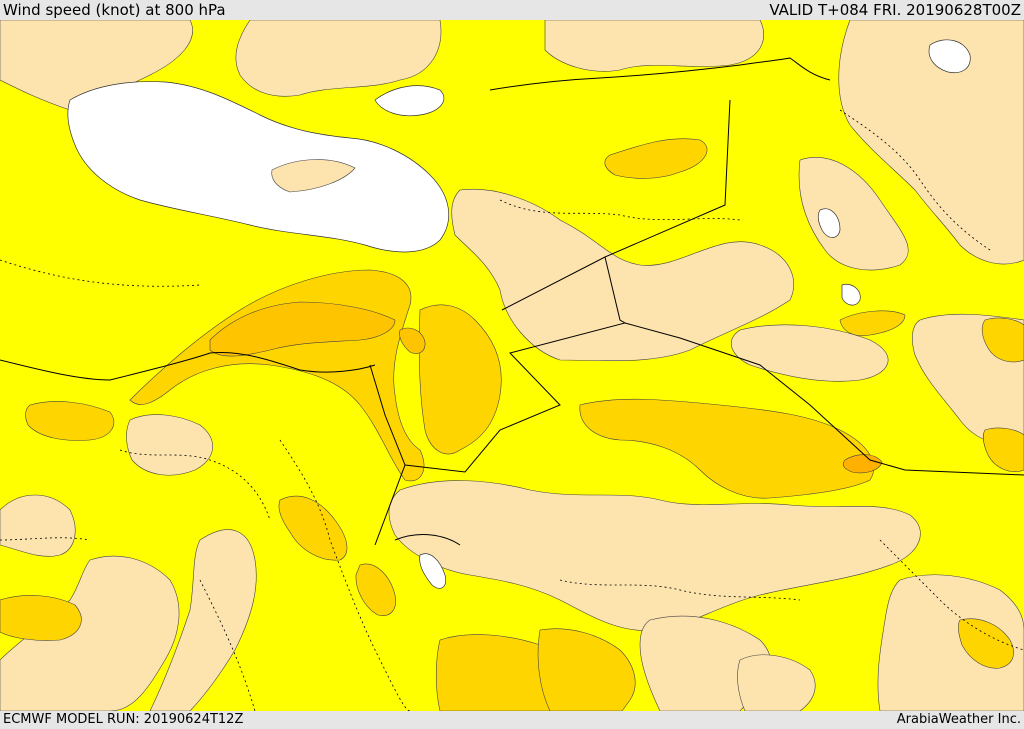 The width and height of the screenshot is (1024, 729). I want to click on band-orange-areas, so click(317, 329).